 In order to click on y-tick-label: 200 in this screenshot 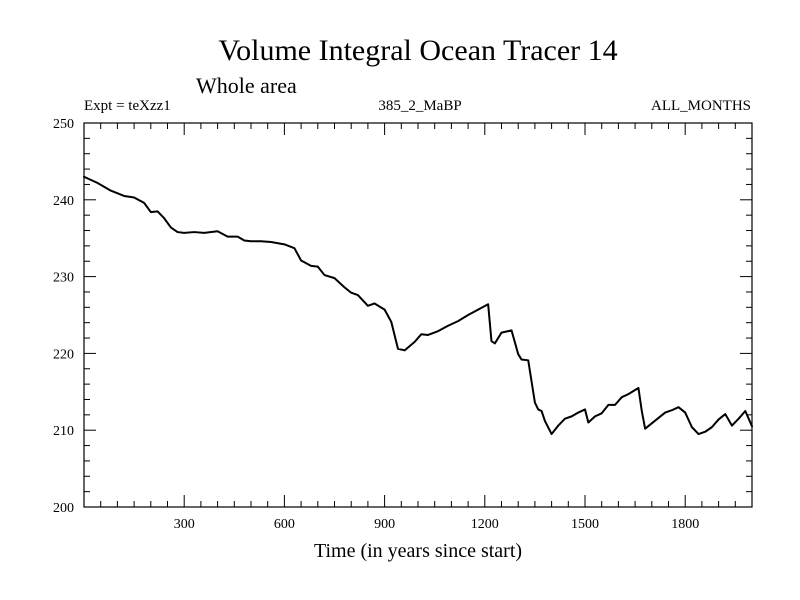, I will do `click(63, 508)`.